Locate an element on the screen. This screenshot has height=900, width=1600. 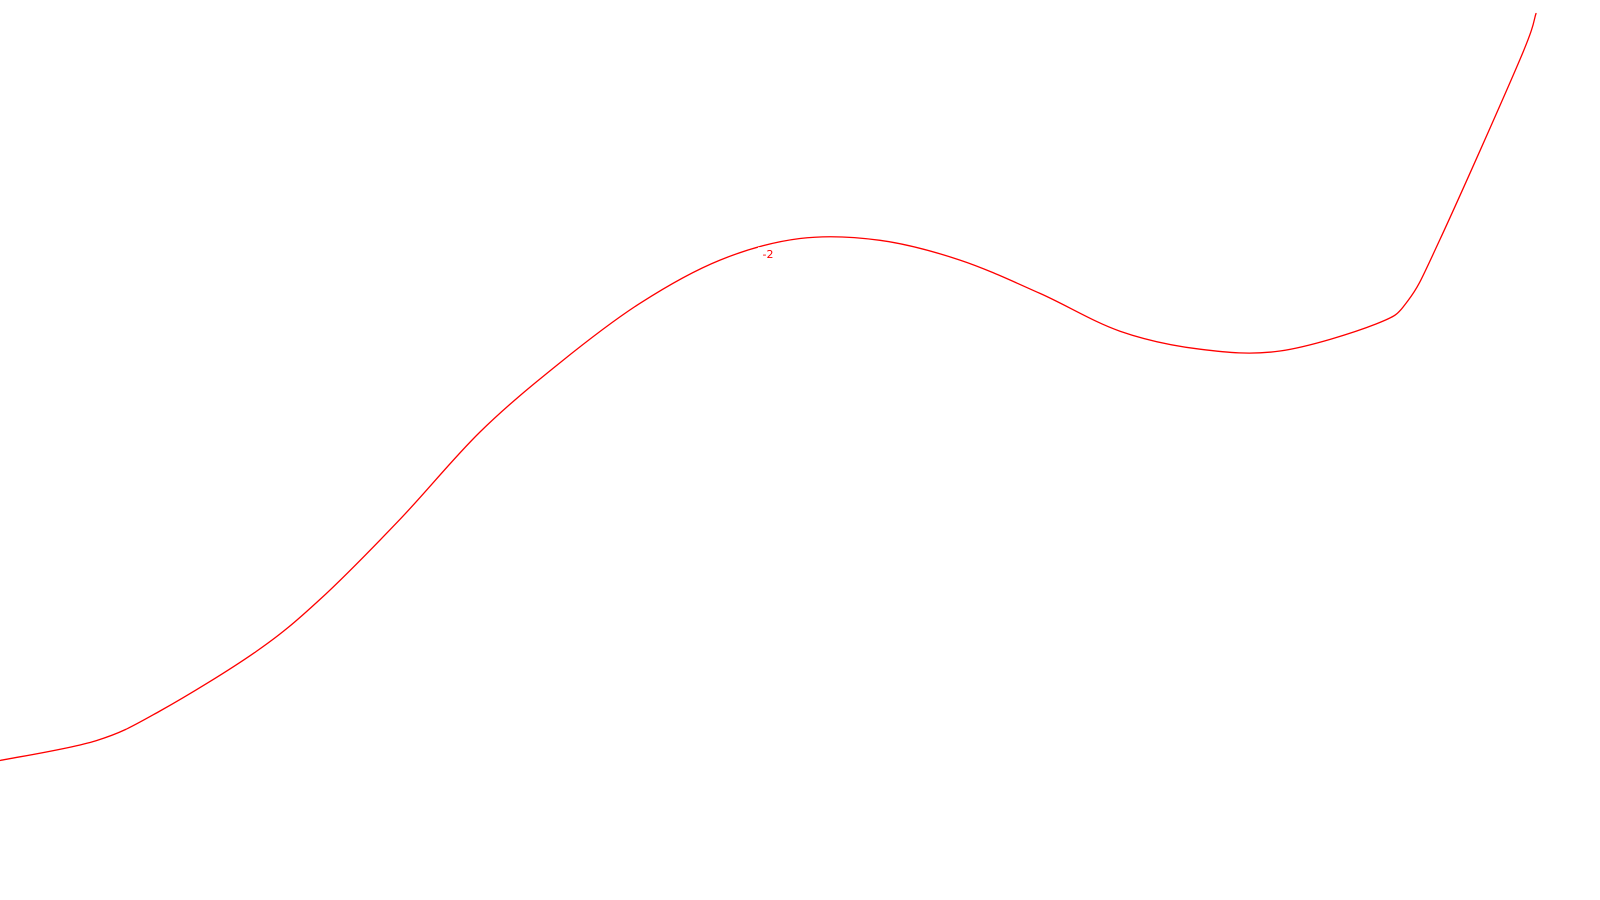
contour-label-0: -2 is located at coordinates (768, 254).